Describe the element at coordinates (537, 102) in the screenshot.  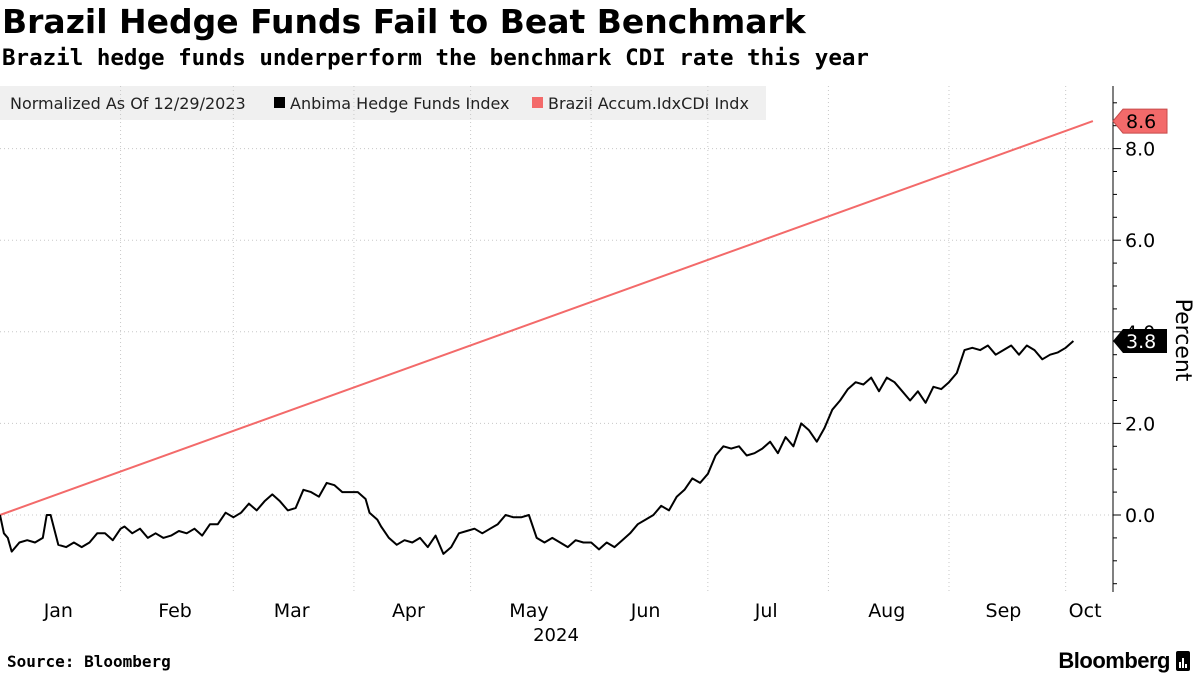
I see `legend-swatch-cdi` at that location.